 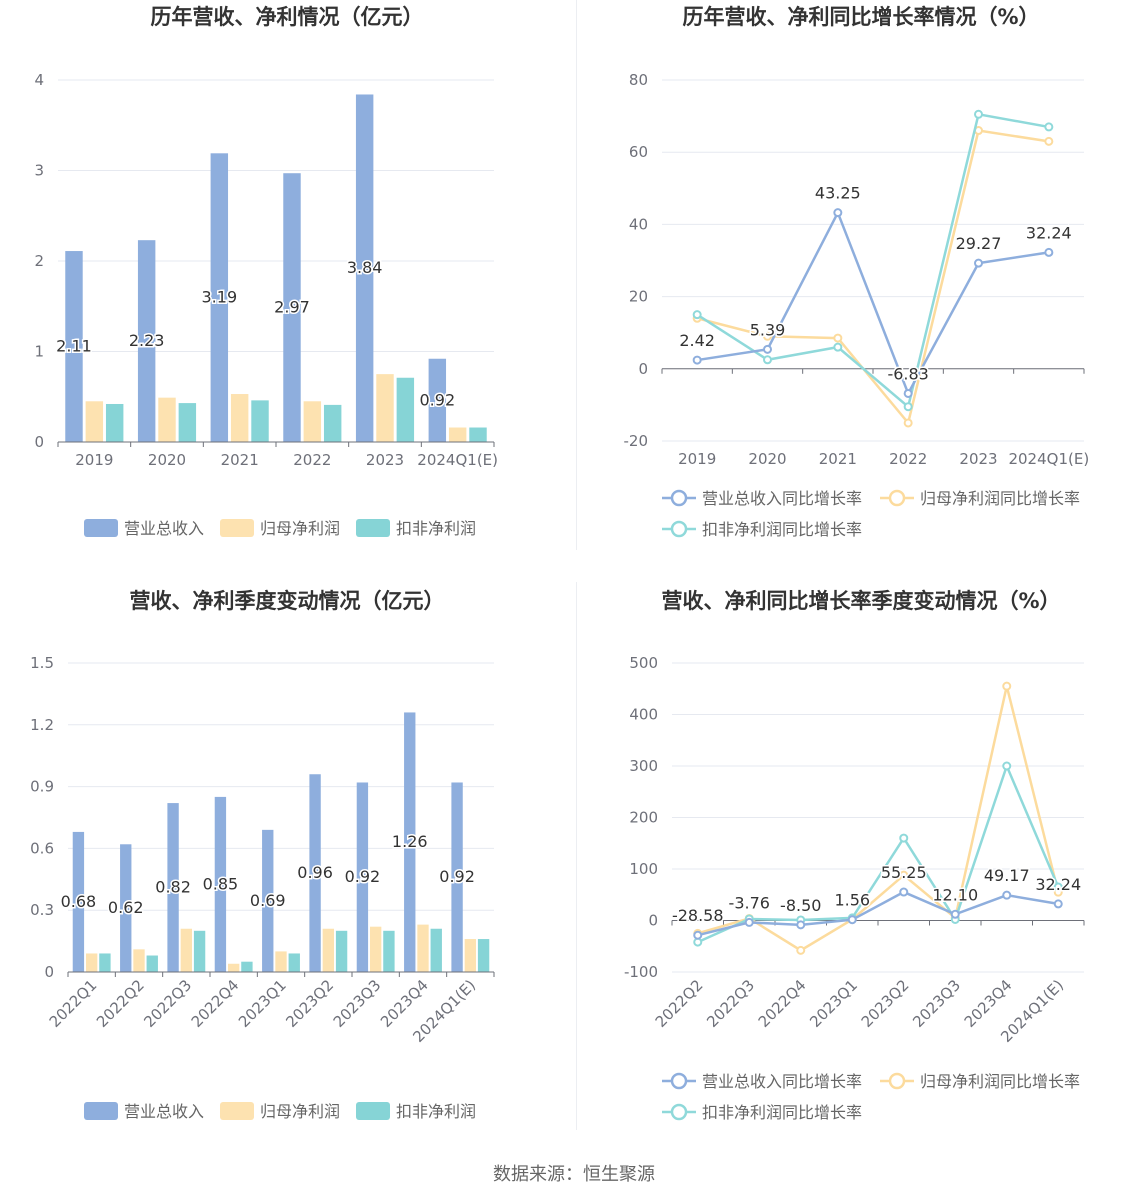 I want to click on data-label: 0.68, so click(x=79, y=901).